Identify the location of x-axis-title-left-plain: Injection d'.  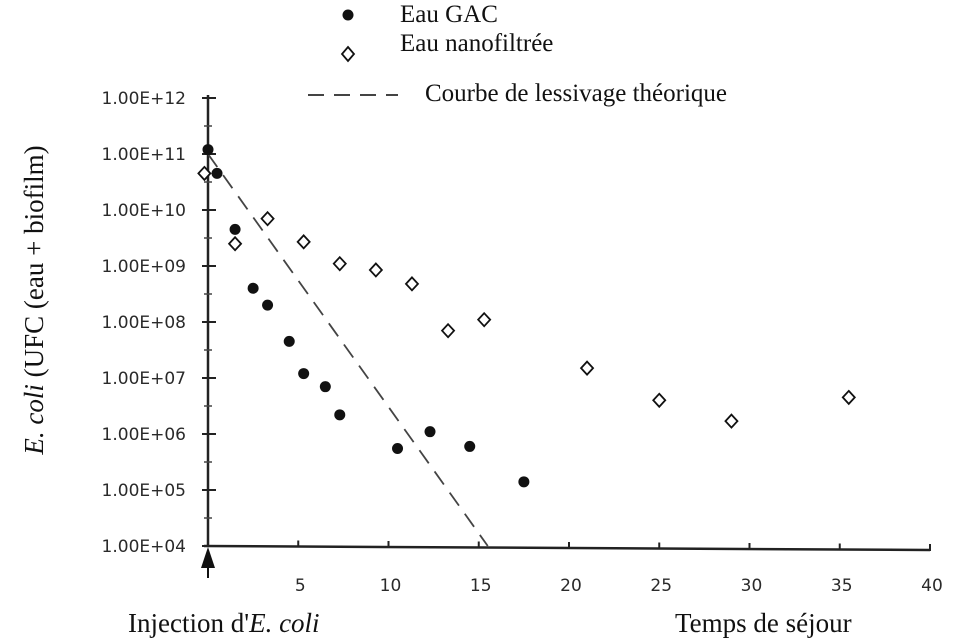
(188, 623).